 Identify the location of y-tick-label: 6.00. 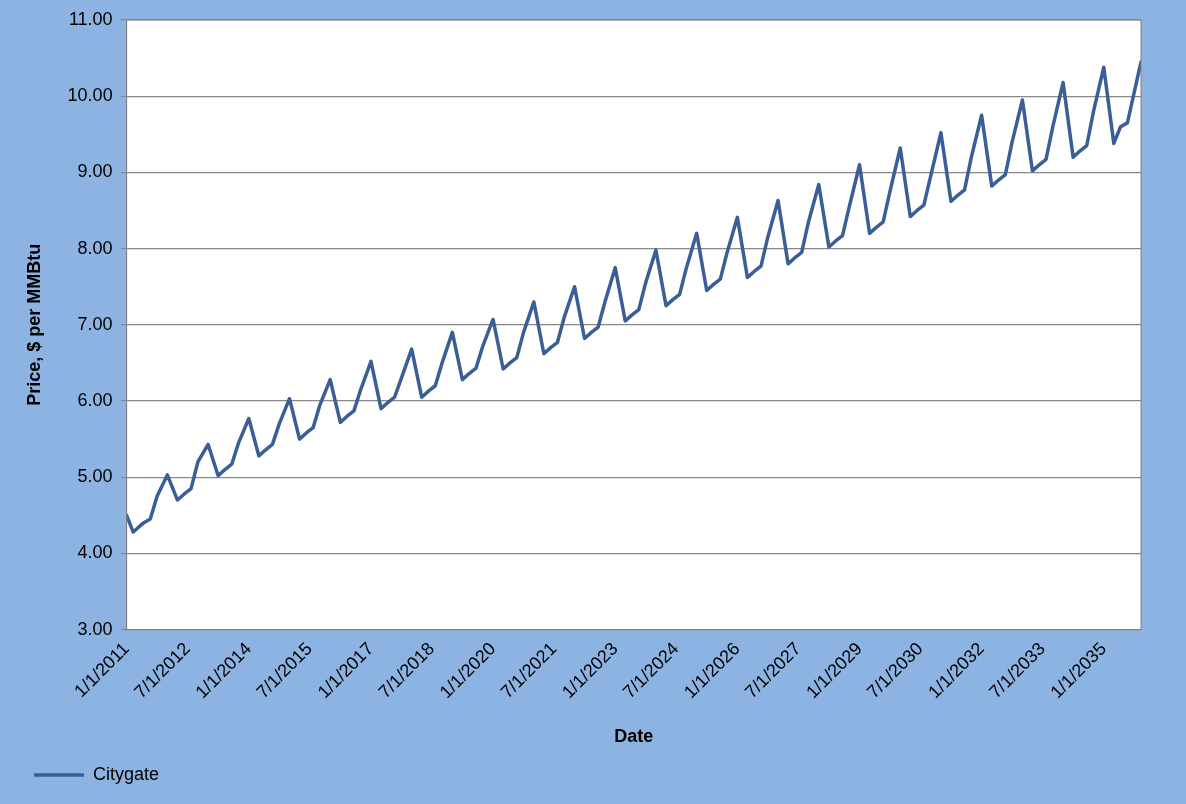
(95, 399).